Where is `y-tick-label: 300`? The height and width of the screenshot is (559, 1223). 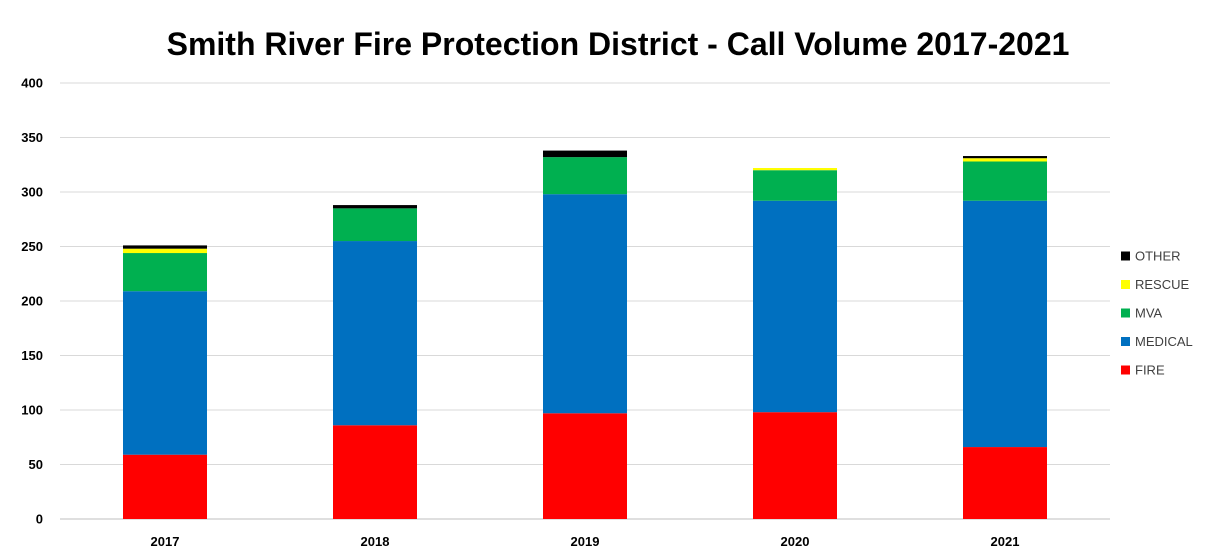
y-tick-label: 300 is located at coordinates (32, 192).